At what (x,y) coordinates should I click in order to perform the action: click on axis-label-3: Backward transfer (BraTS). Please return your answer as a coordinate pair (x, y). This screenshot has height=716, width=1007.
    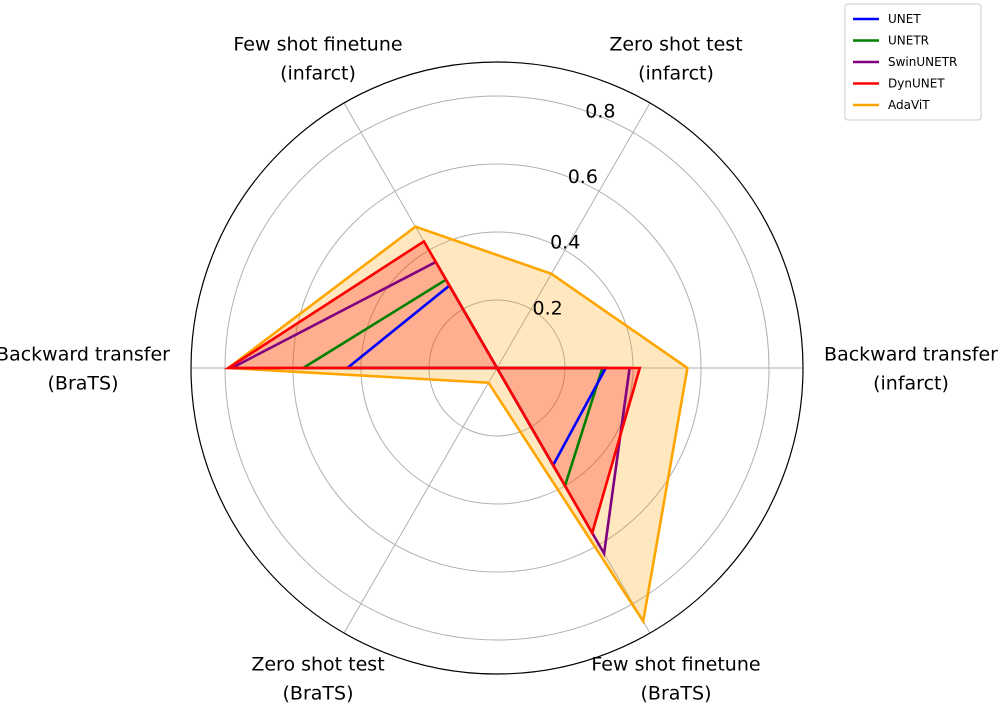
    Looking at the image, I should click on (85, 369).